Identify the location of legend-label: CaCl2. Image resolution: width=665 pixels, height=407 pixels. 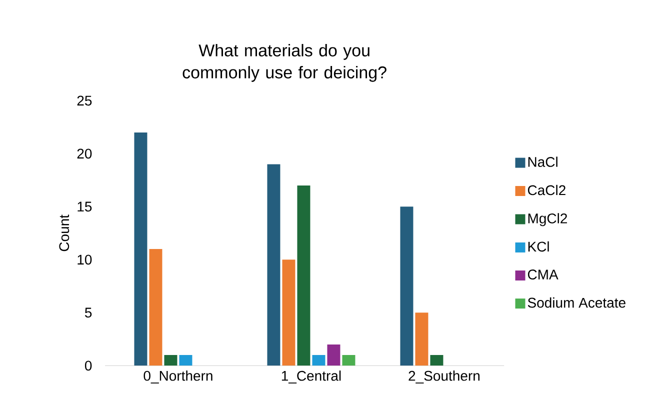
(547, 190).